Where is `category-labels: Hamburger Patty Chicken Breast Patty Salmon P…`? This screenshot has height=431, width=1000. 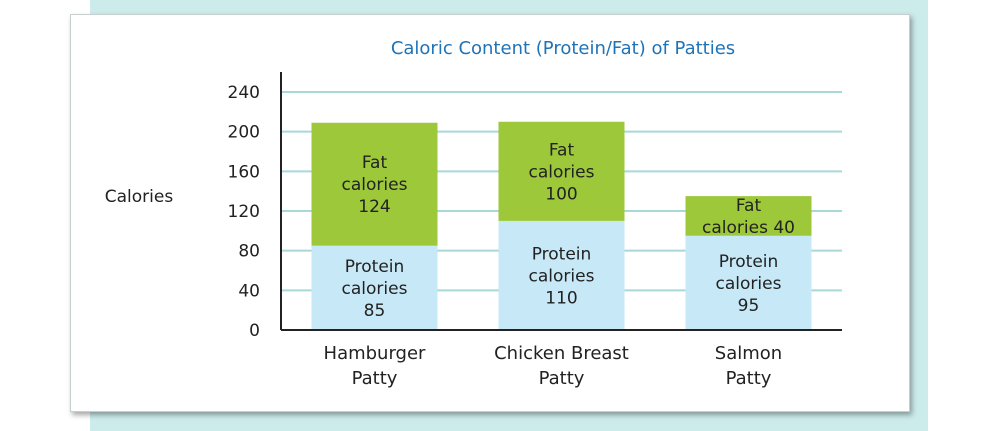
category-labels: Hamburger Patty Chicken Breast Patty Salmon P… is located at coordinates (553, 366).